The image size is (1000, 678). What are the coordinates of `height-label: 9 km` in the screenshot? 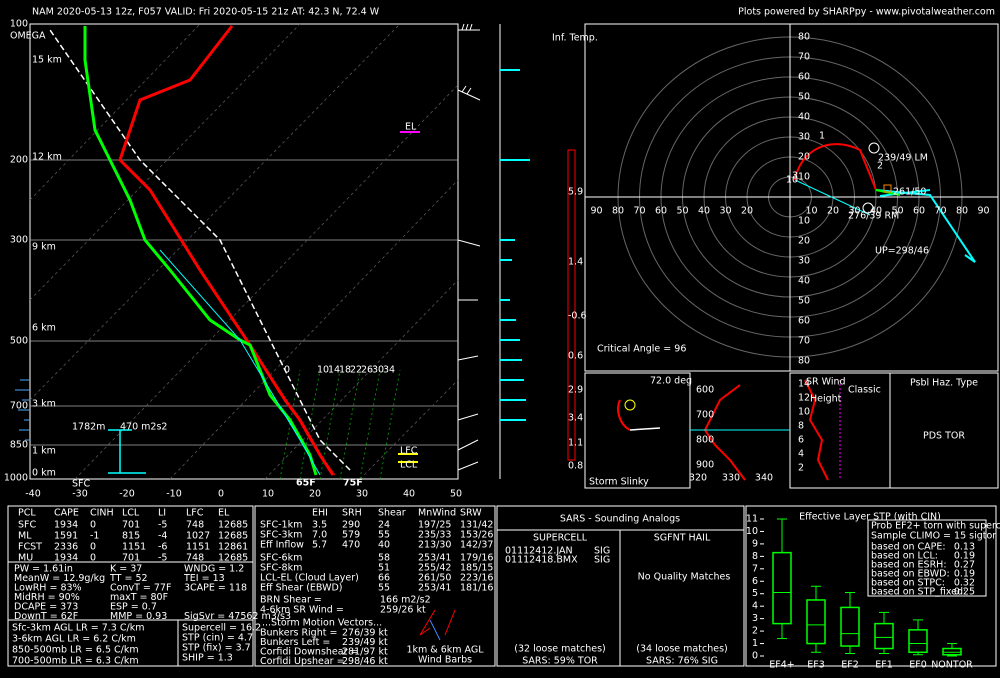 It's located at (44, 247).